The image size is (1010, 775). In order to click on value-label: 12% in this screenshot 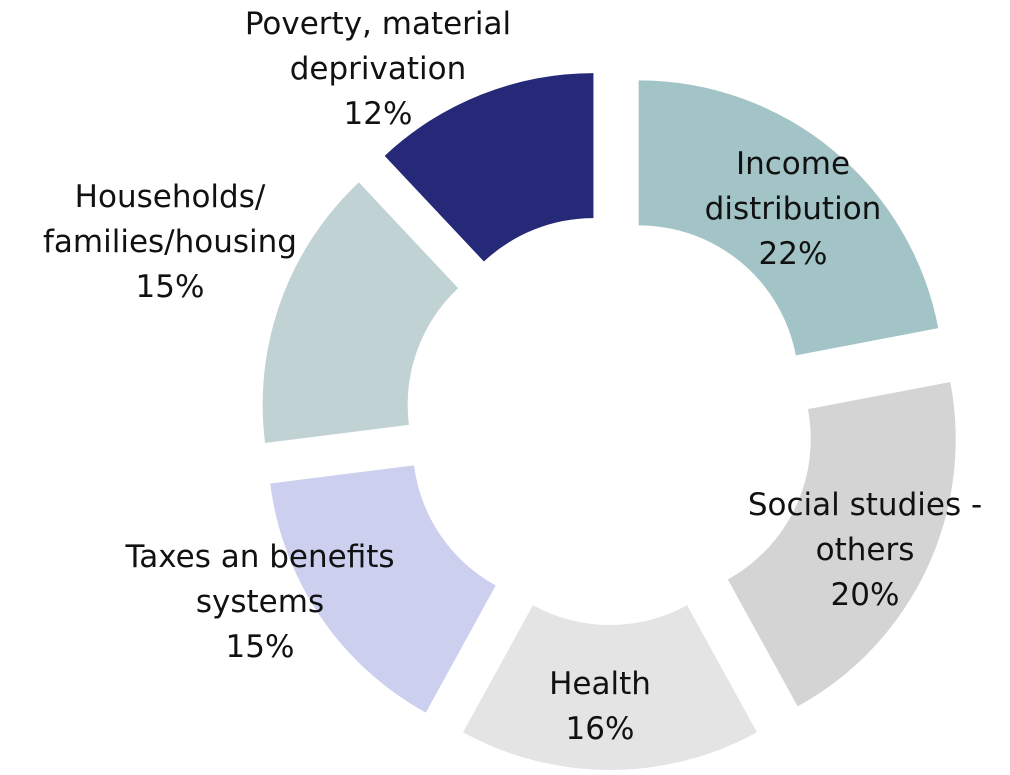, I will do `click(378, 114)`.